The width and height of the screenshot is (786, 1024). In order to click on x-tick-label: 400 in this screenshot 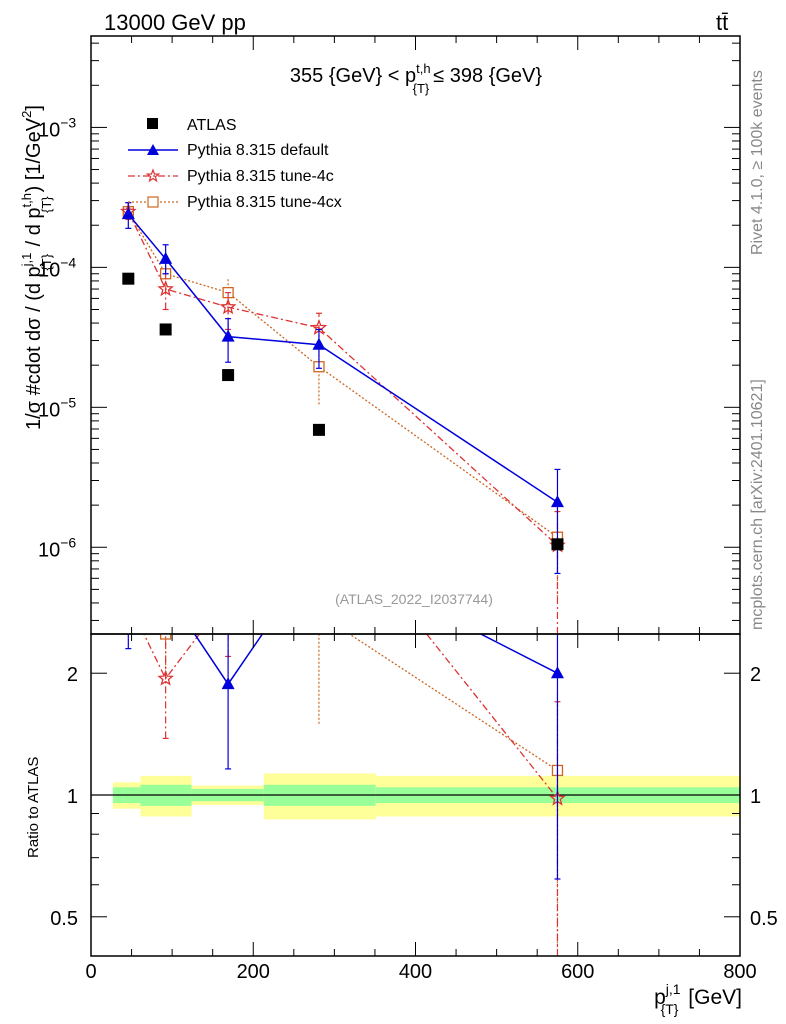, I will do `click(415, 972)`.